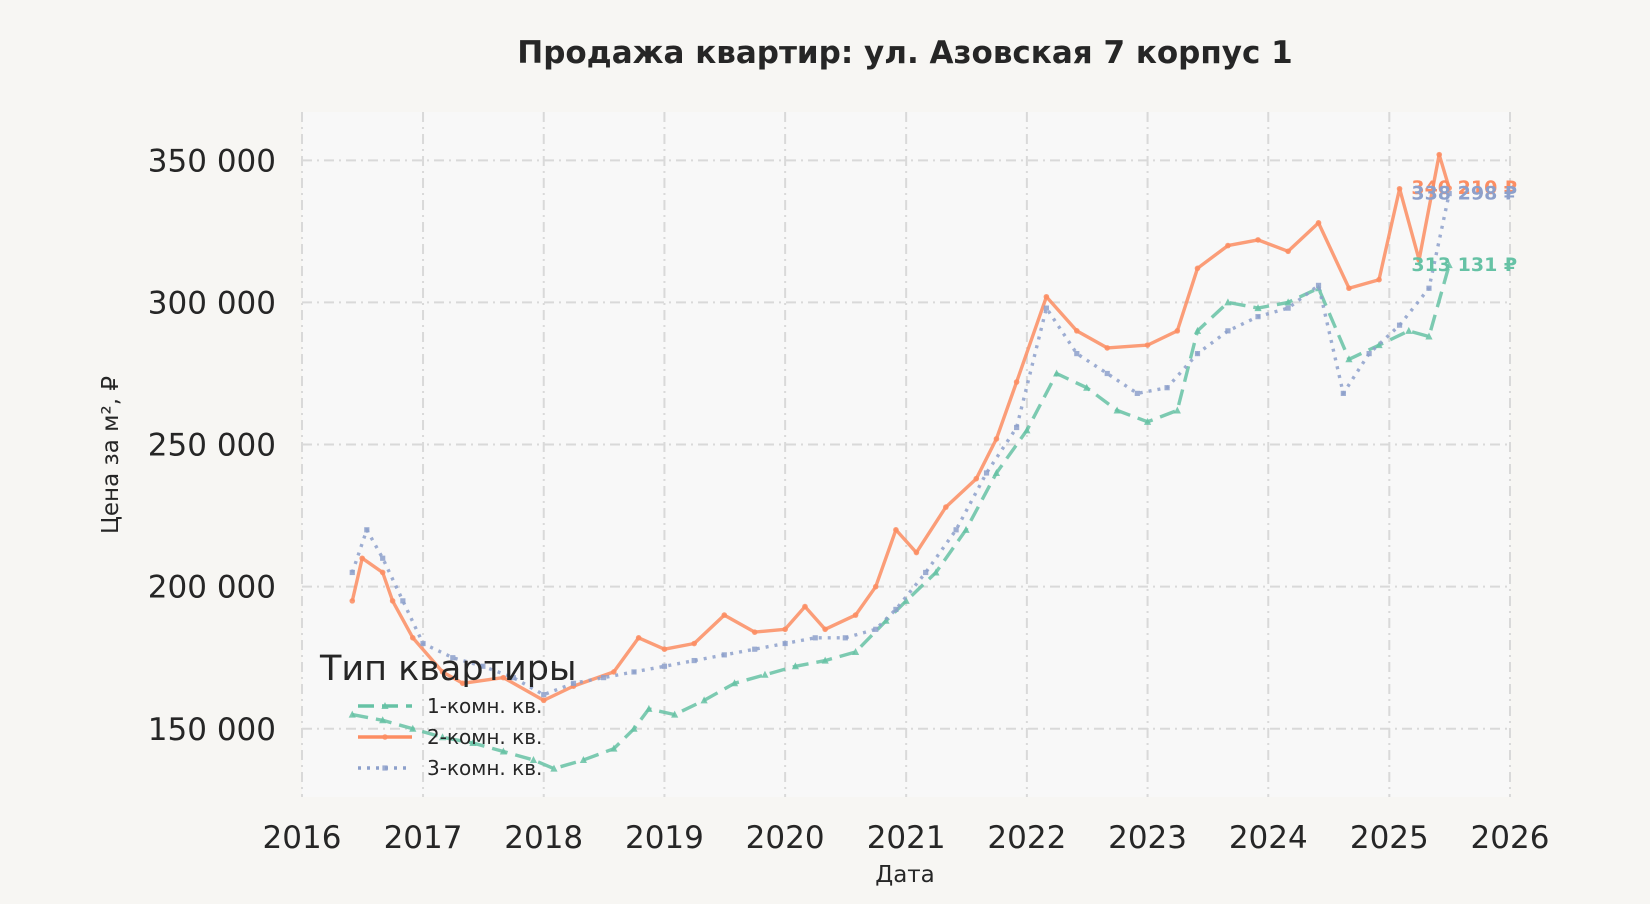 The image size is (1650, 904). I want to click on legend-item: 1-комн. кв., so click(450, 706).